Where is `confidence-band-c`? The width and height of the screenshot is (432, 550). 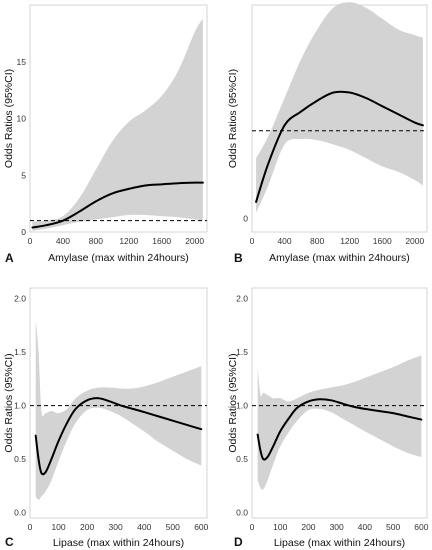
confidence-band-c is located at coordinates (118, 410).